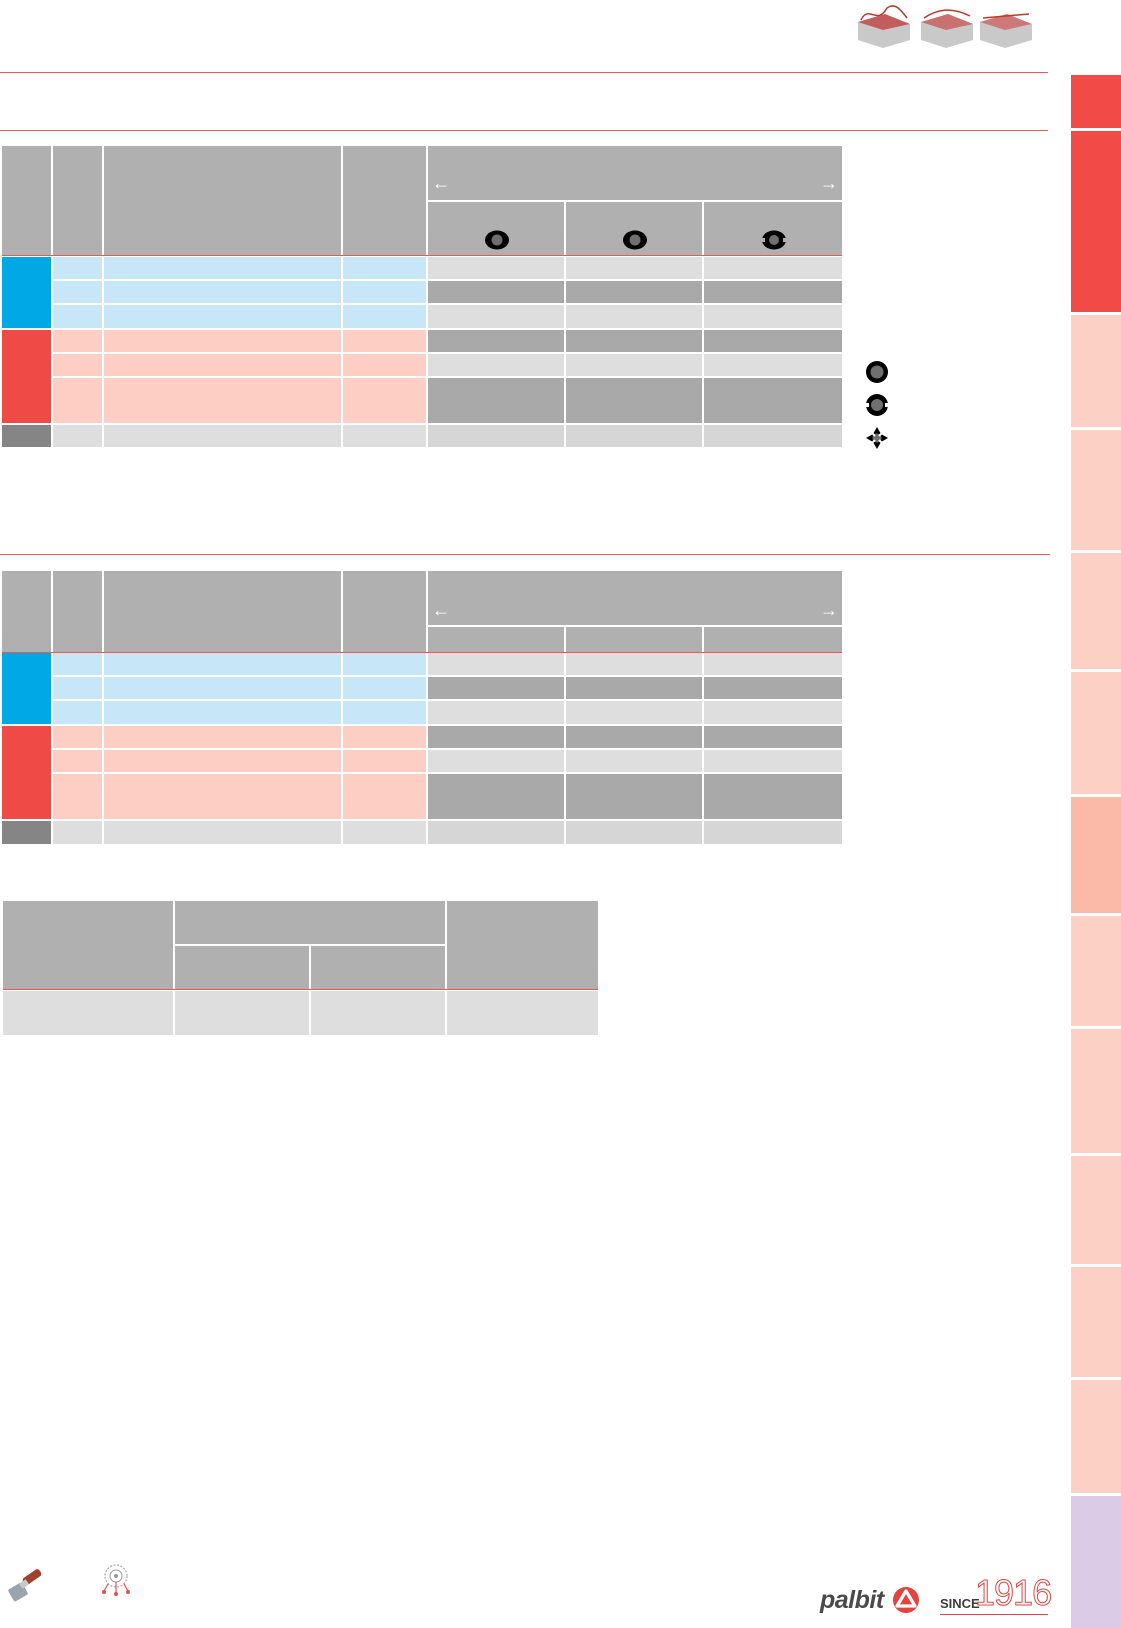 This screenshot has height=1628, width=1121. I want to click on coolant-side-icon, so click(877, 405).